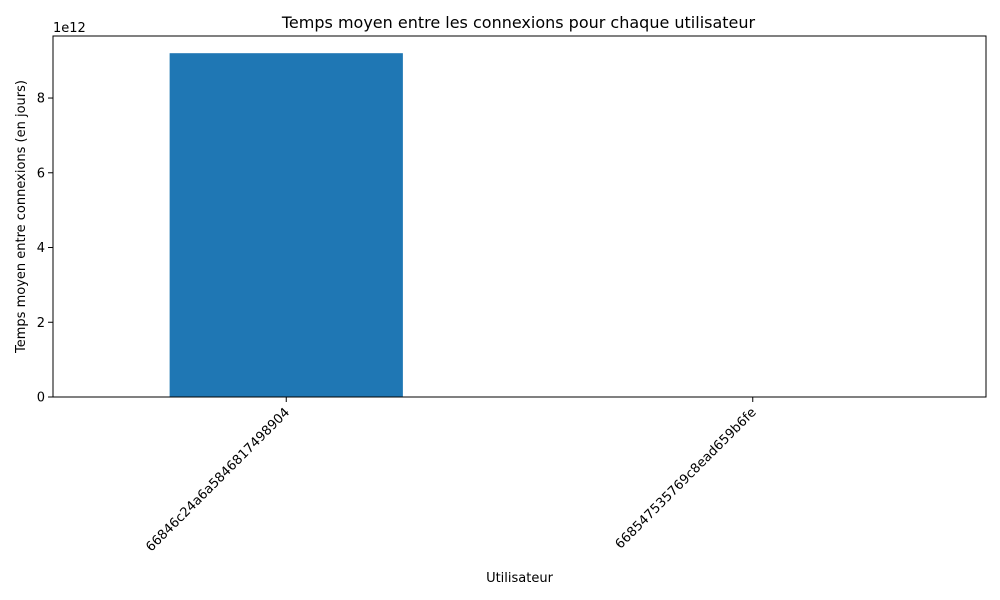  What do you see at coordinates (21, 217) in the screenshot?
I see `y-axis-label: Temps moyen entre connexions (en jours)` at bounding box center [21, 217].